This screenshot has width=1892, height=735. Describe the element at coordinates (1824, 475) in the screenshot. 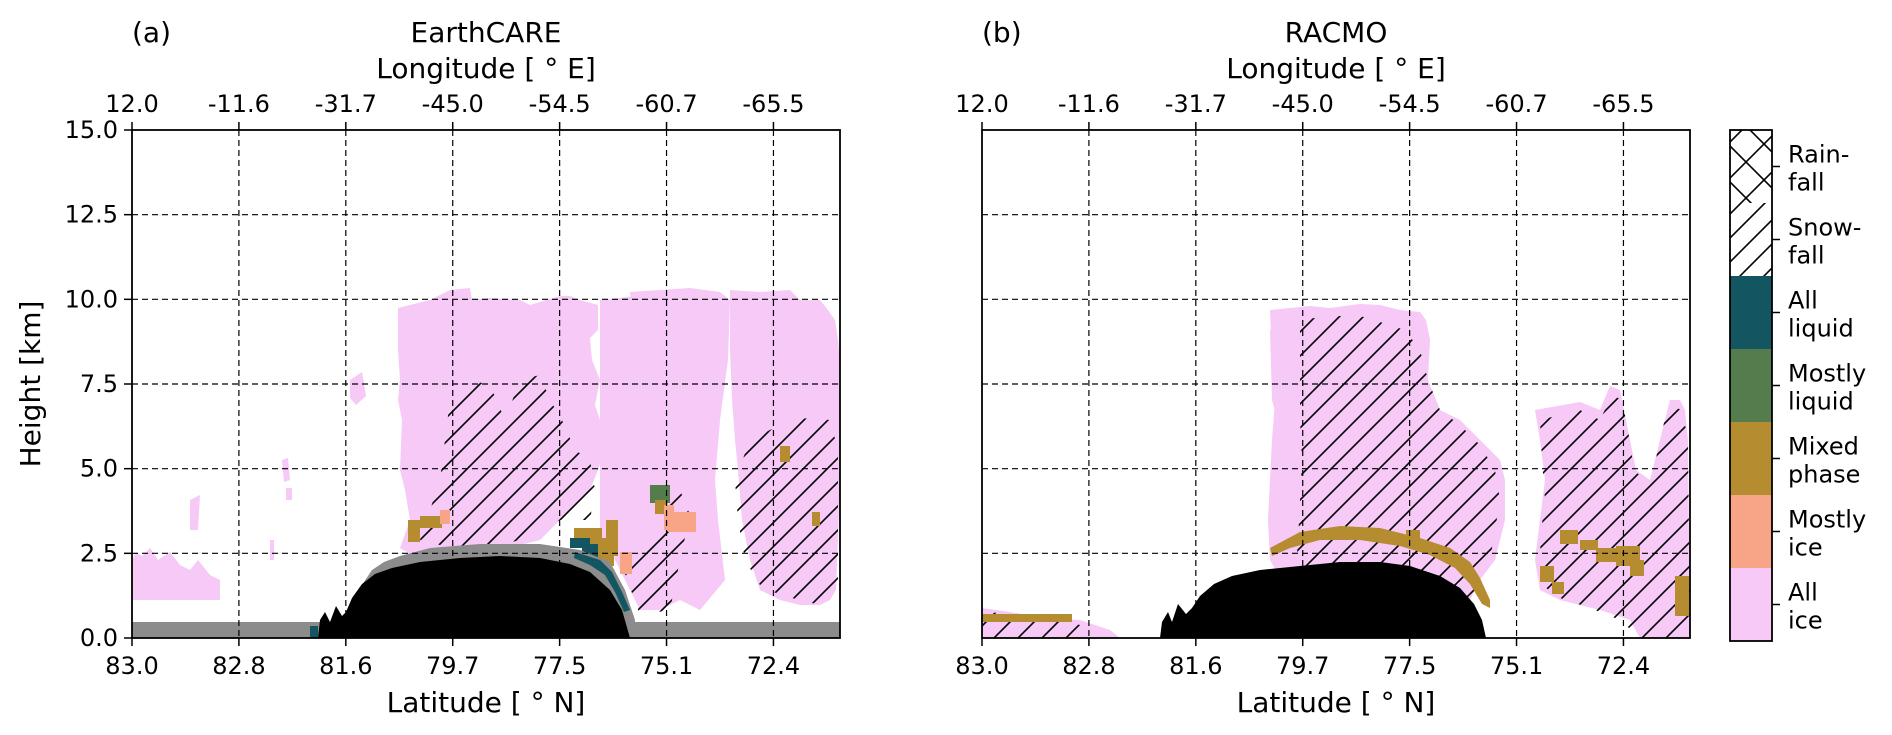

I see `legend-label: phase` at that location.